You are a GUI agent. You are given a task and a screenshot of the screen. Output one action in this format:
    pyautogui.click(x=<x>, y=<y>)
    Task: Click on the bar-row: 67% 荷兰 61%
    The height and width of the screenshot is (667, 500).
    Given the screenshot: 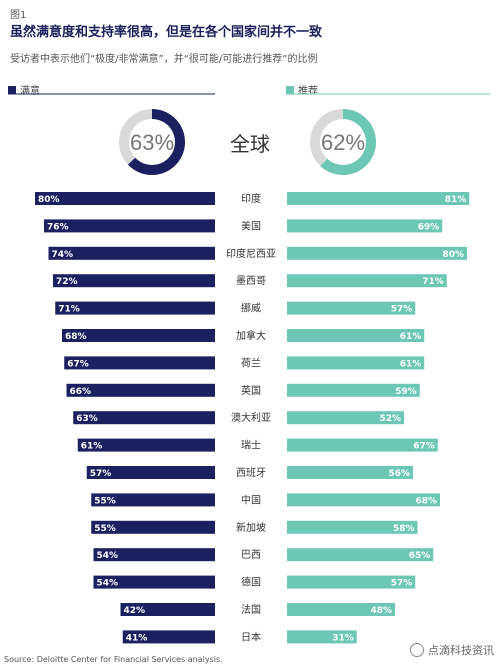 What is the action you would take?
    pyautogui.click(x=244, y=363)
    